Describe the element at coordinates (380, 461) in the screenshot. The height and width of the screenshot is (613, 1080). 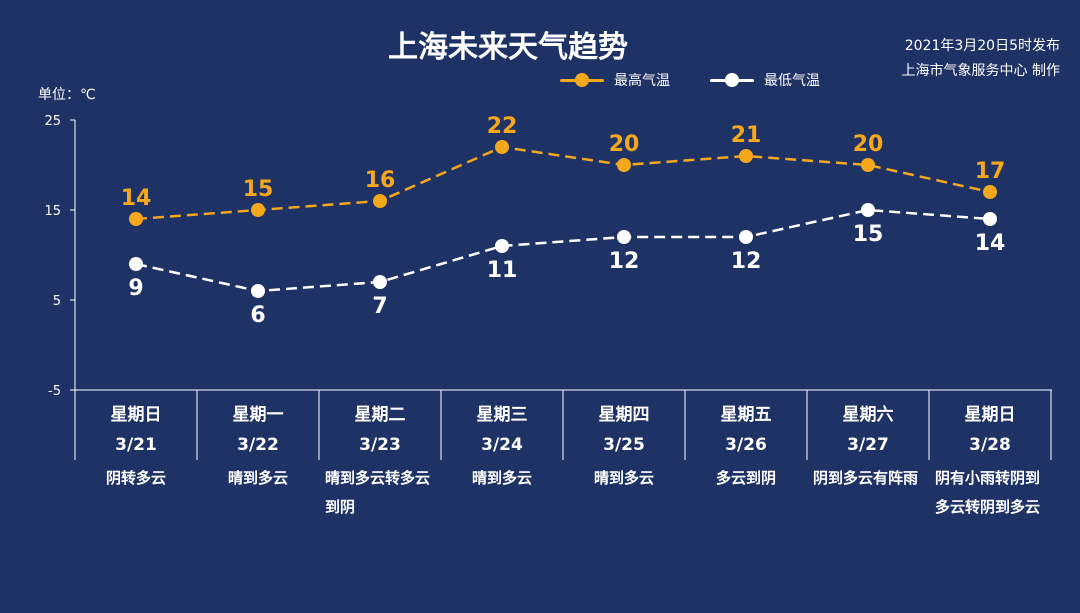
I see `day-column: 星期二 3/23 晴到多云转多云到阴` at that location.